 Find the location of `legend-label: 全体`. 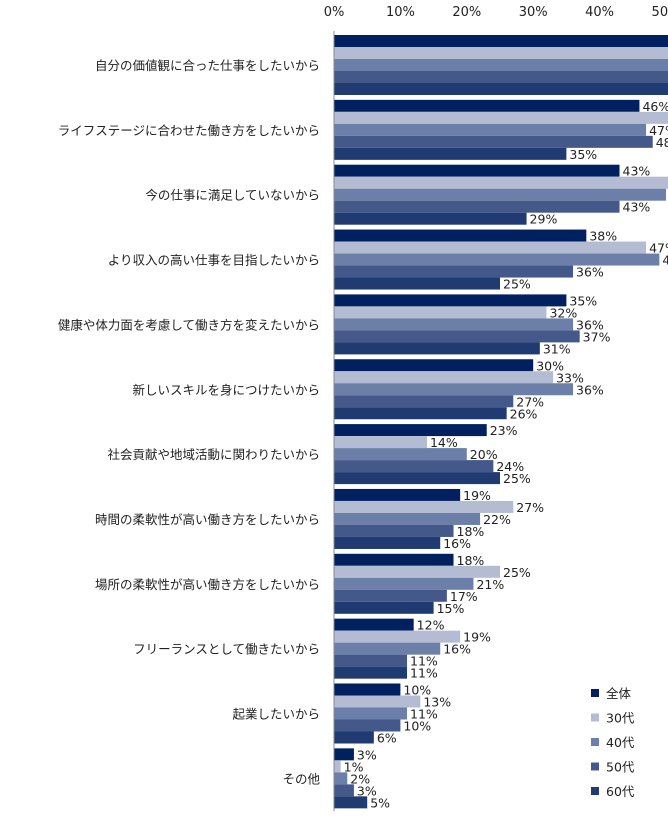

legend-label: 全体 is located at coordinates (619, 693).